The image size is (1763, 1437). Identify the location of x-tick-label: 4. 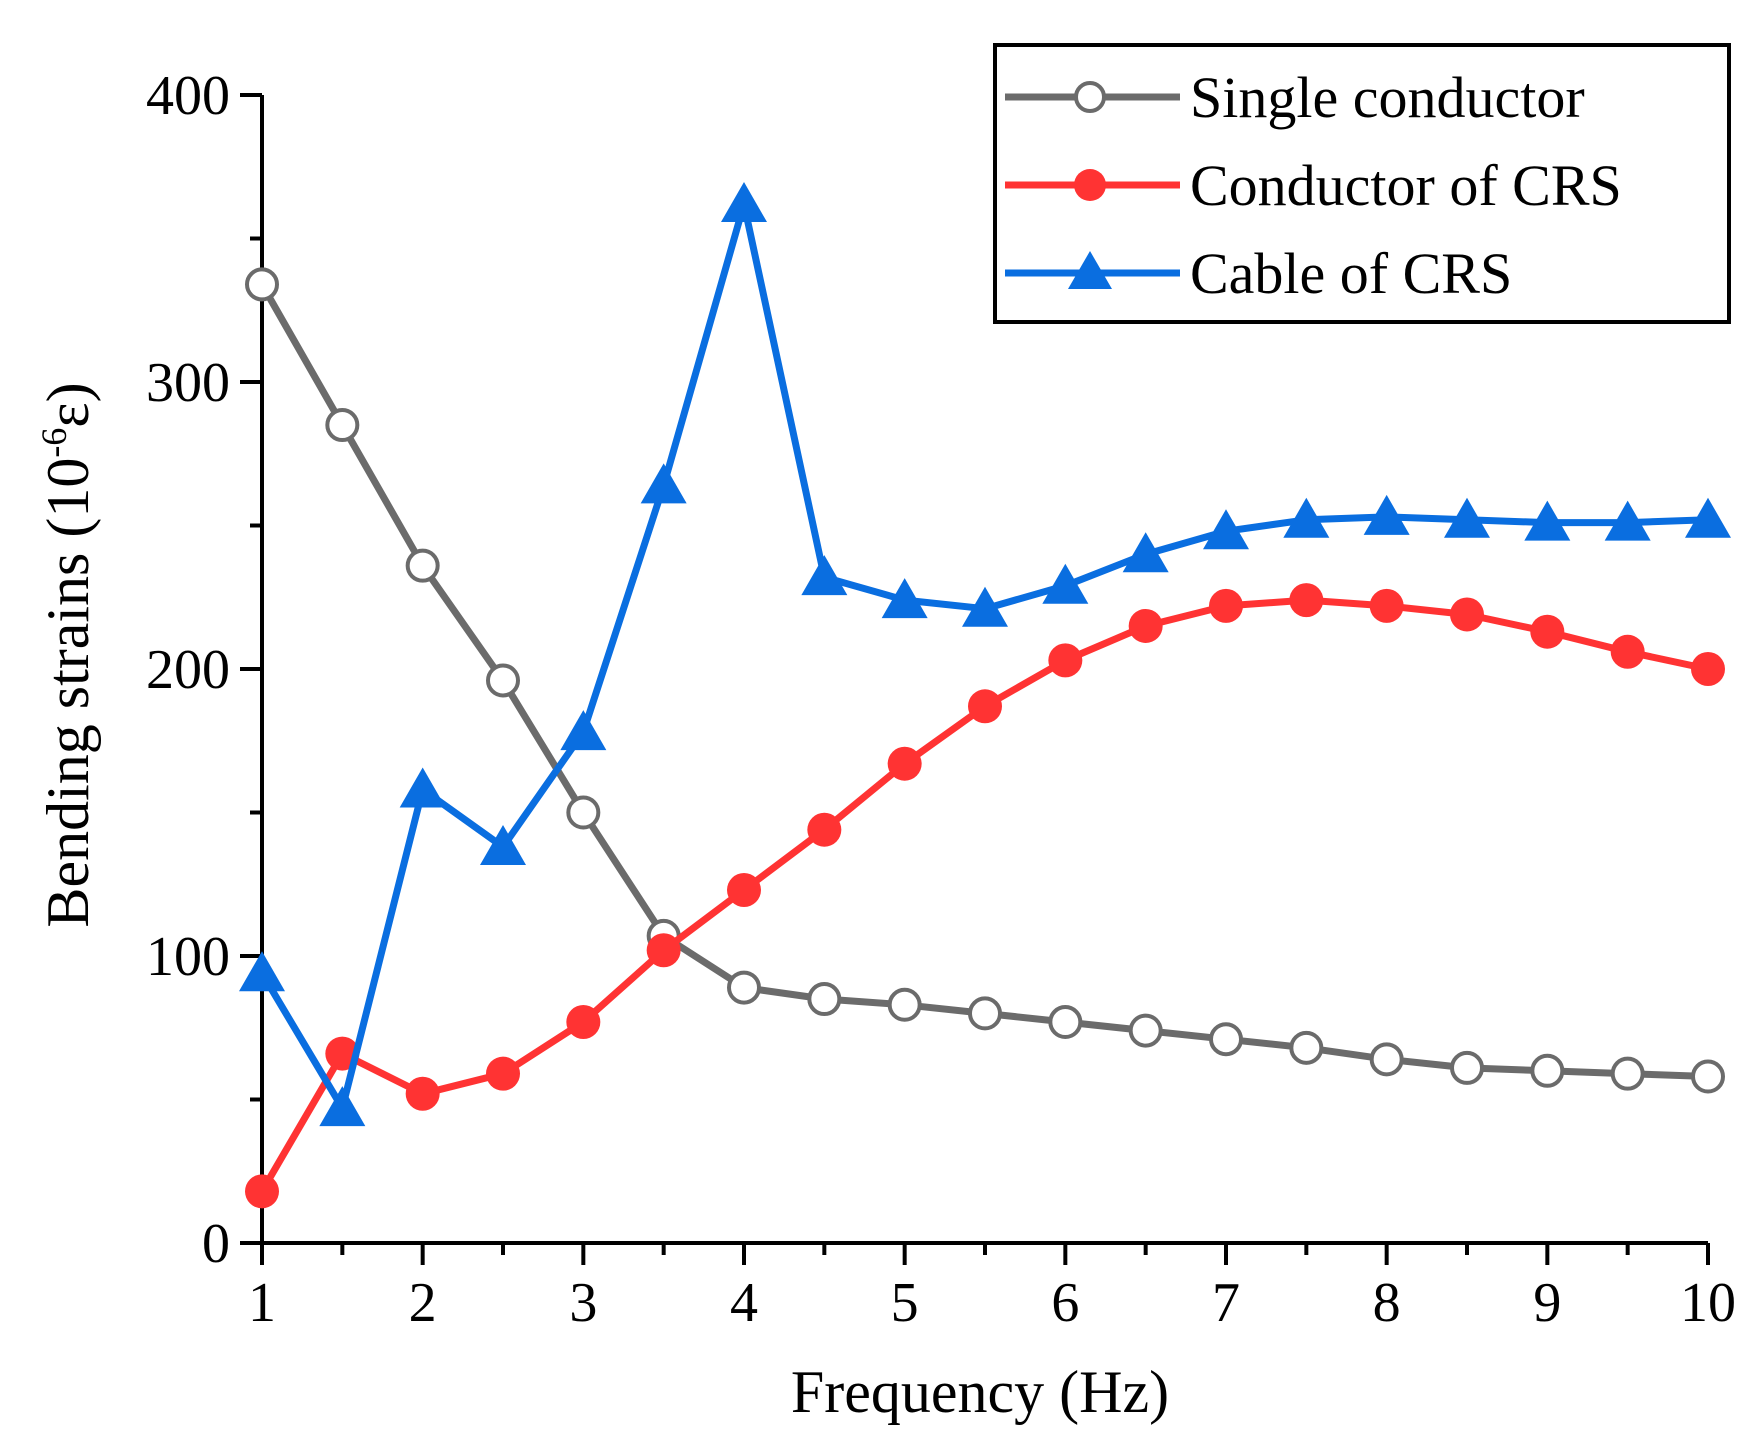
(744, 1303).